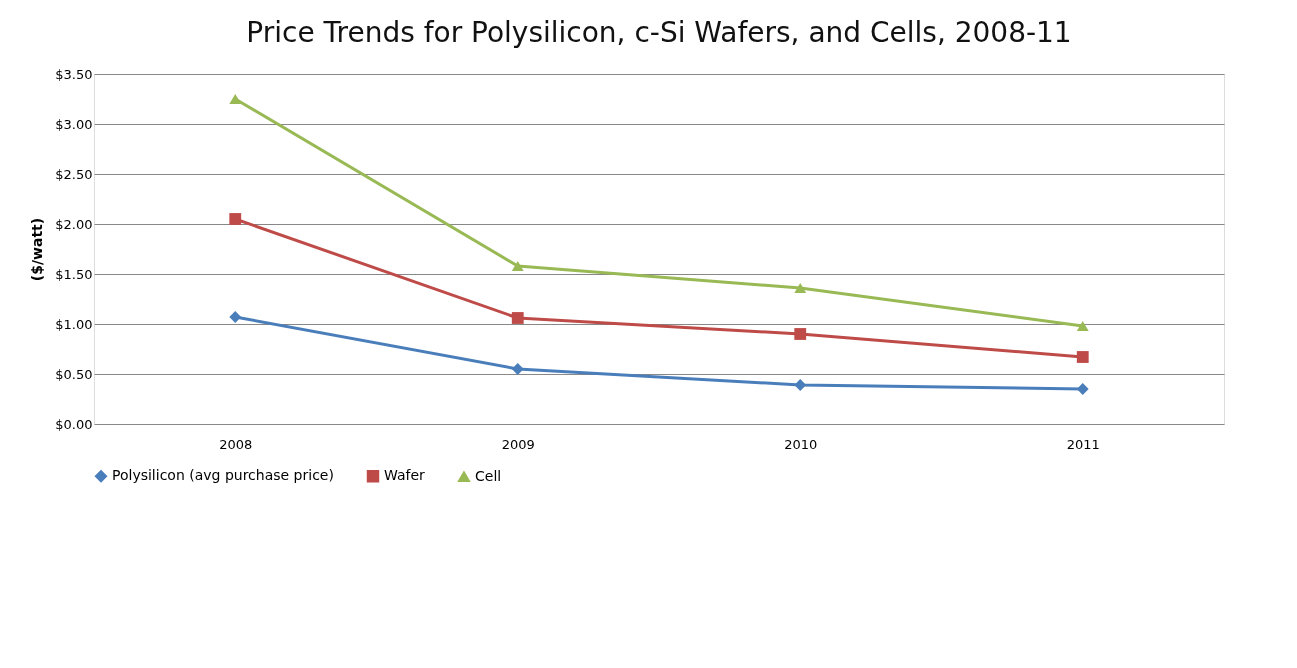  I want to click on x-tick-label: 2010, so click(801, 444).